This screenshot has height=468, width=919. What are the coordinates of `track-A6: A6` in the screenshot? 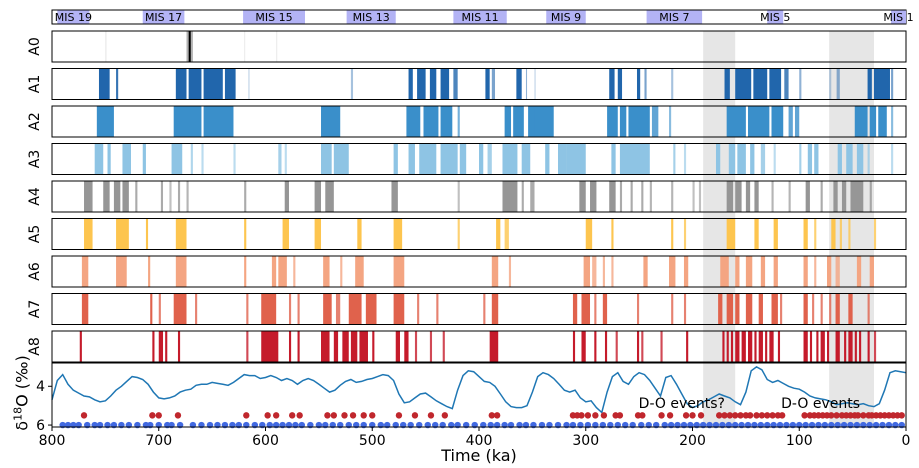 It's located at (467, 271).